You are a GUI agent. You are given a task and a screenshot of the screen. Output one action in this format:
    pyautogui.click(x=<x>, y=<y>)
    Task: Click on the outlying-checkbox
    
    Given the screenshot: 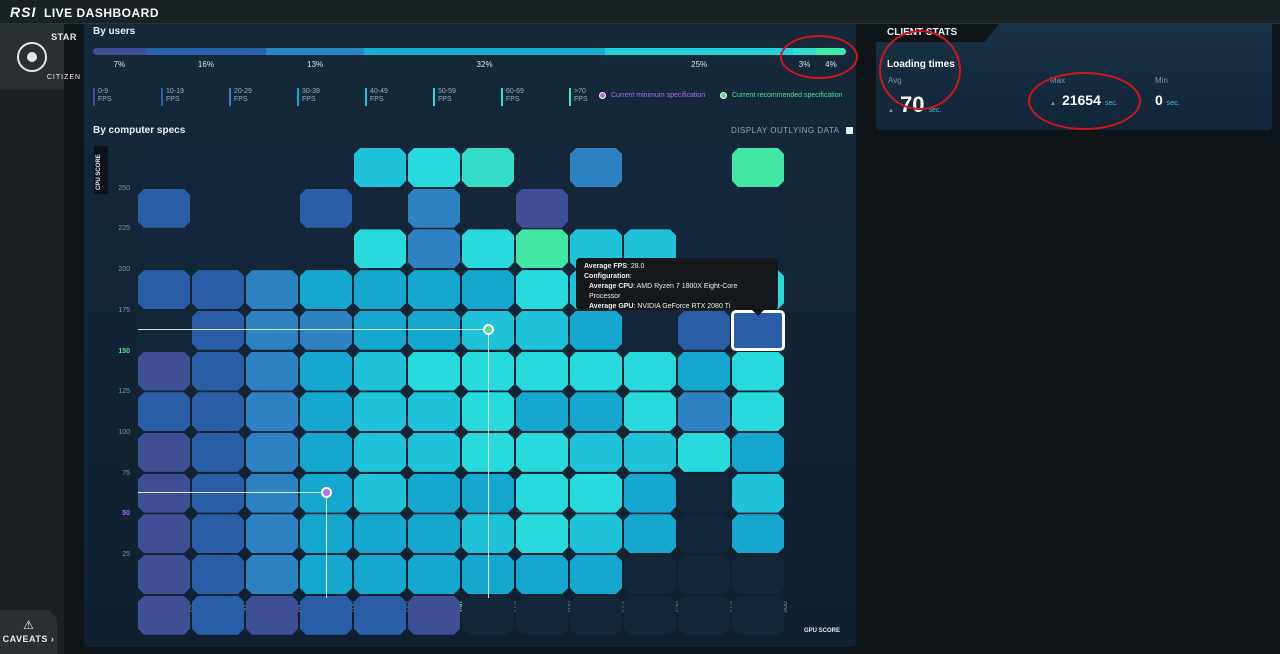 What is the action you would take?
    pyautogui.click(x=850, y=130)
    